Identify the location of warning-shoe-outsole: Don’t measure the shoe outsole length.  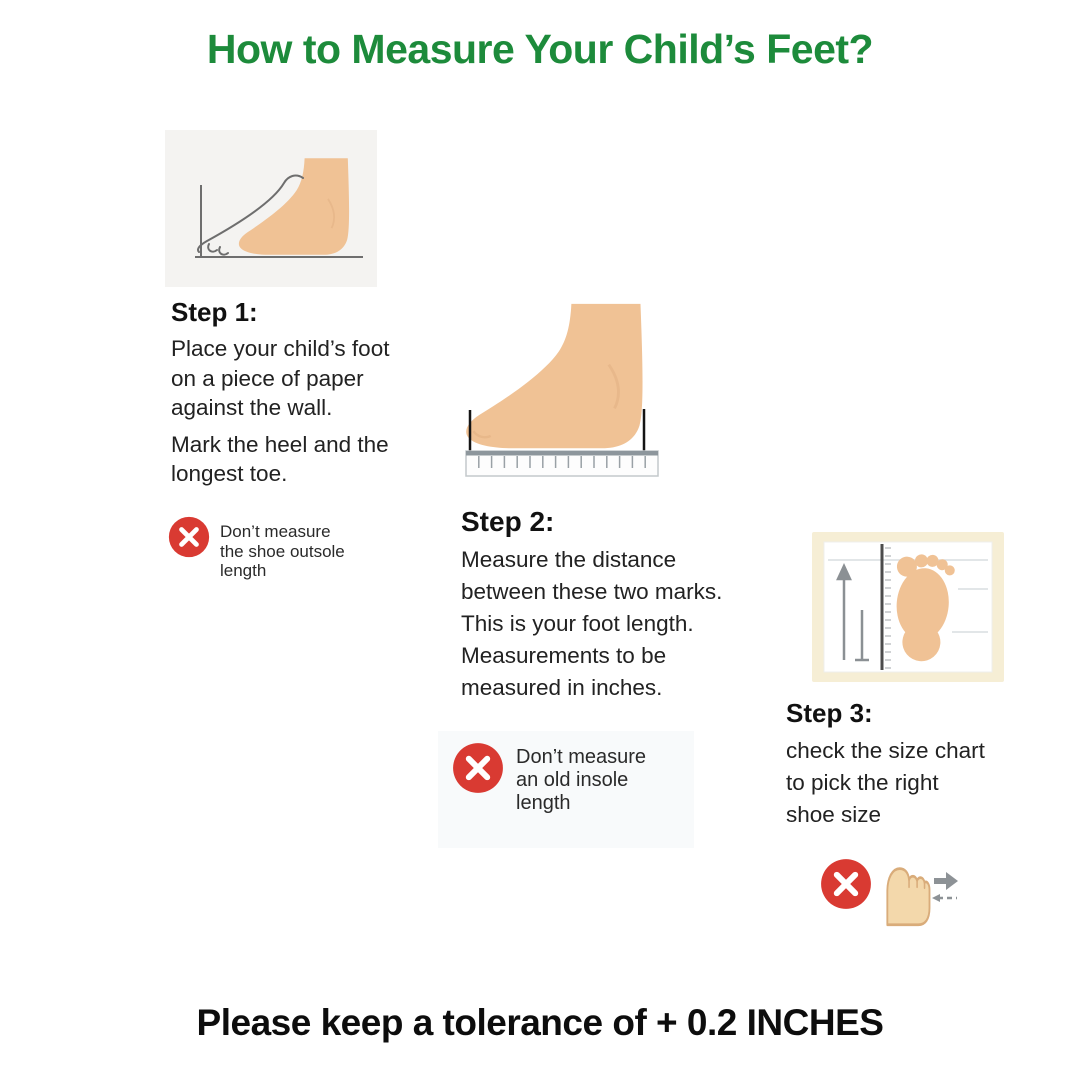
(256, 548).